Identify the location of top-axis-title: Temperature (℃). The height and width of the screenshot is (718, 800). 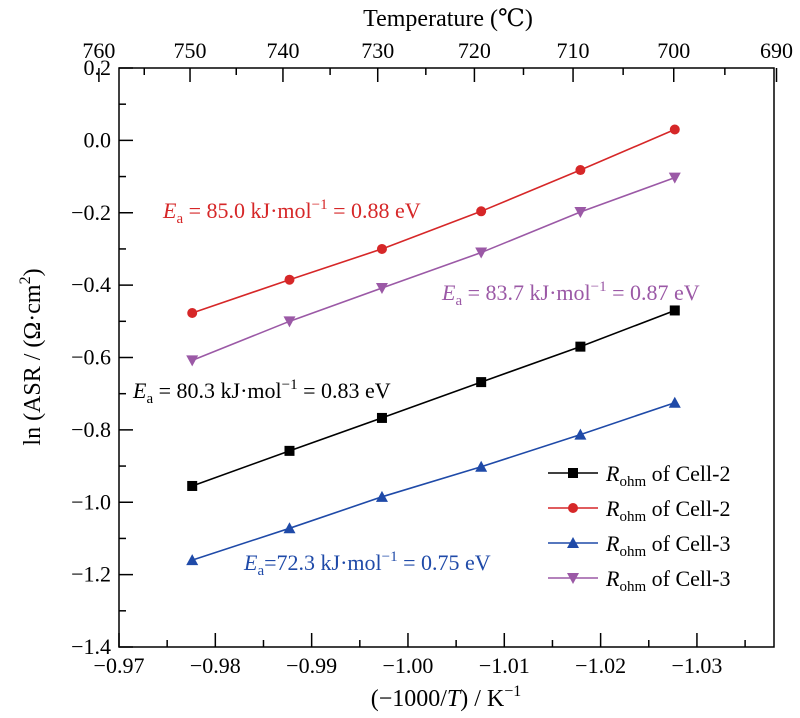
(448, 19).